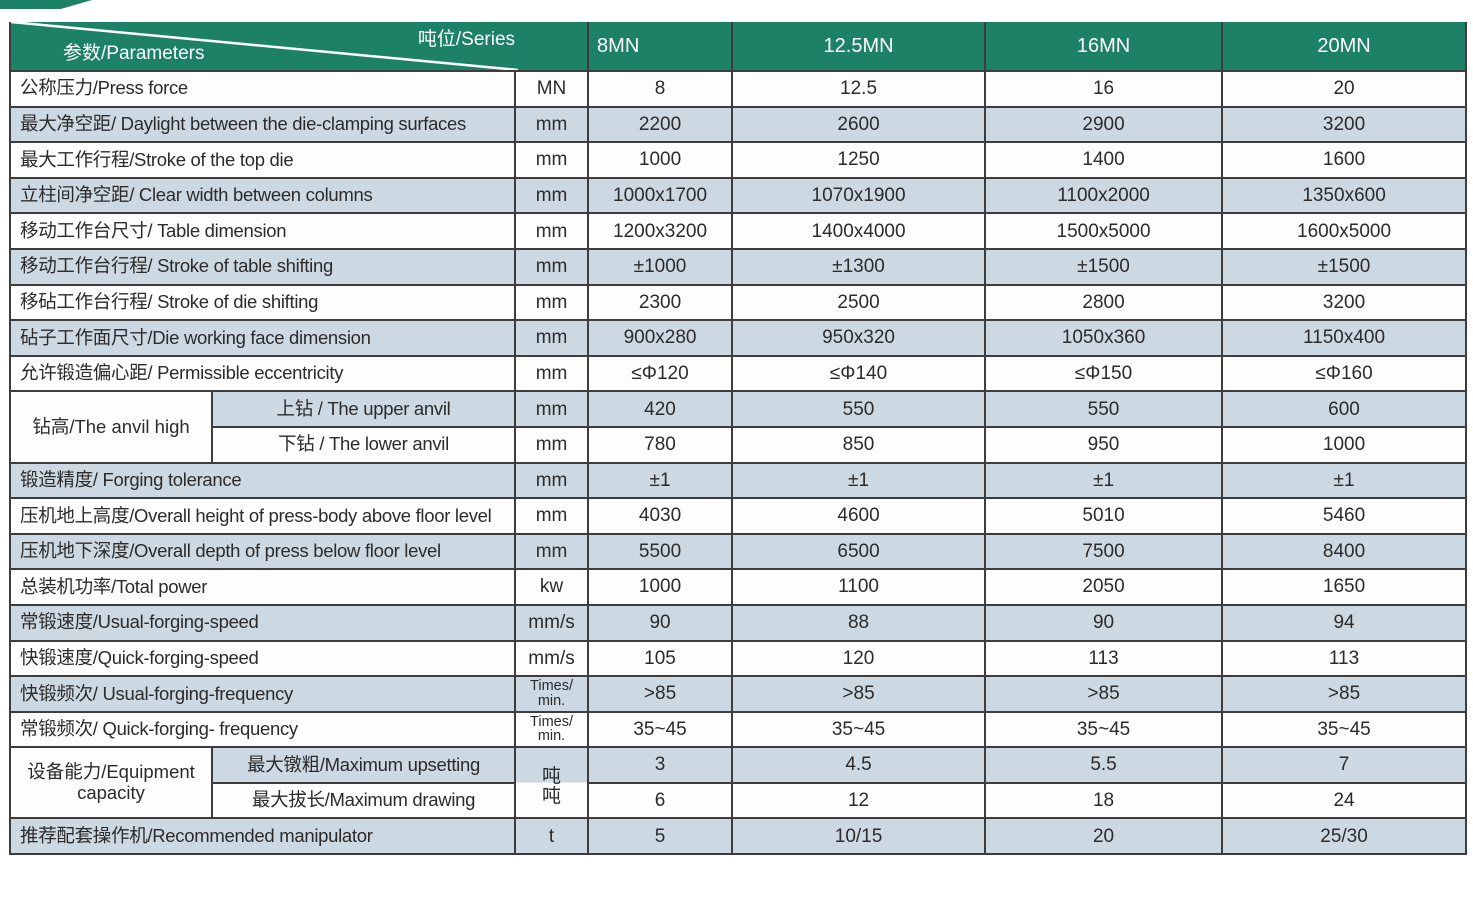 This screenshot has width=1473, height=909. I want to click on value-cell: 2500, so click(859, 302).